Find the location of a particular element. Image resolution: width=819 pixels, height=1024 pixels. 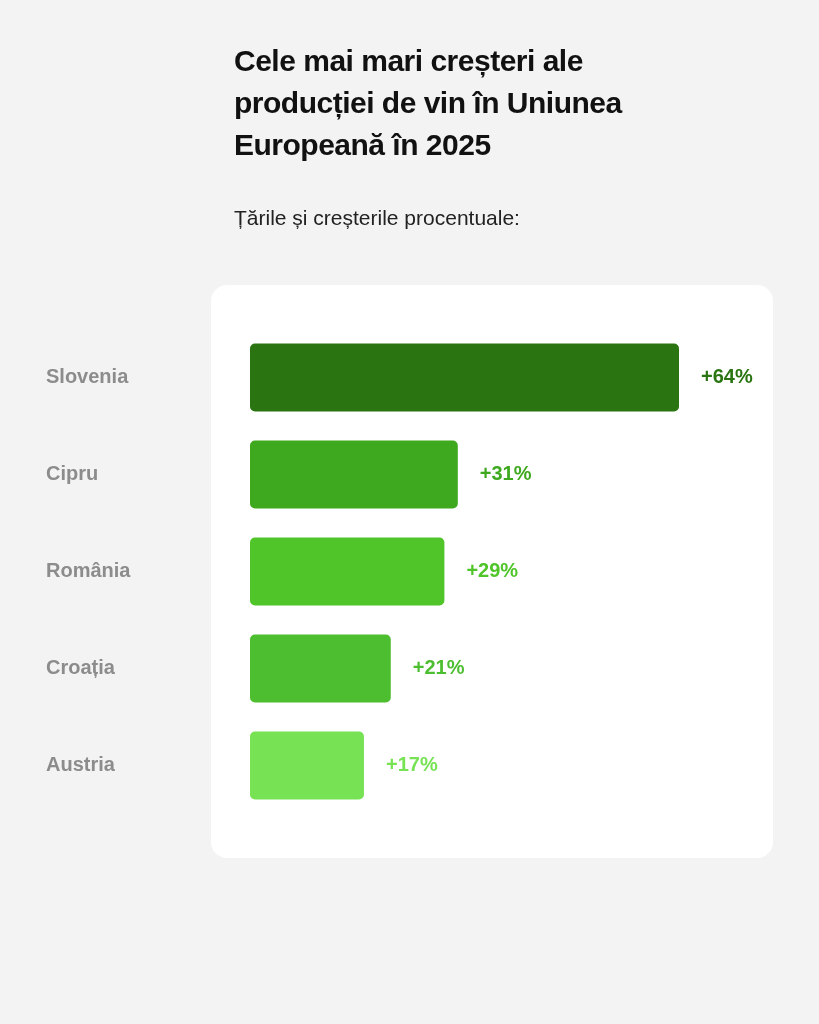

data-label: +29% is located at coordinates (492, 570).